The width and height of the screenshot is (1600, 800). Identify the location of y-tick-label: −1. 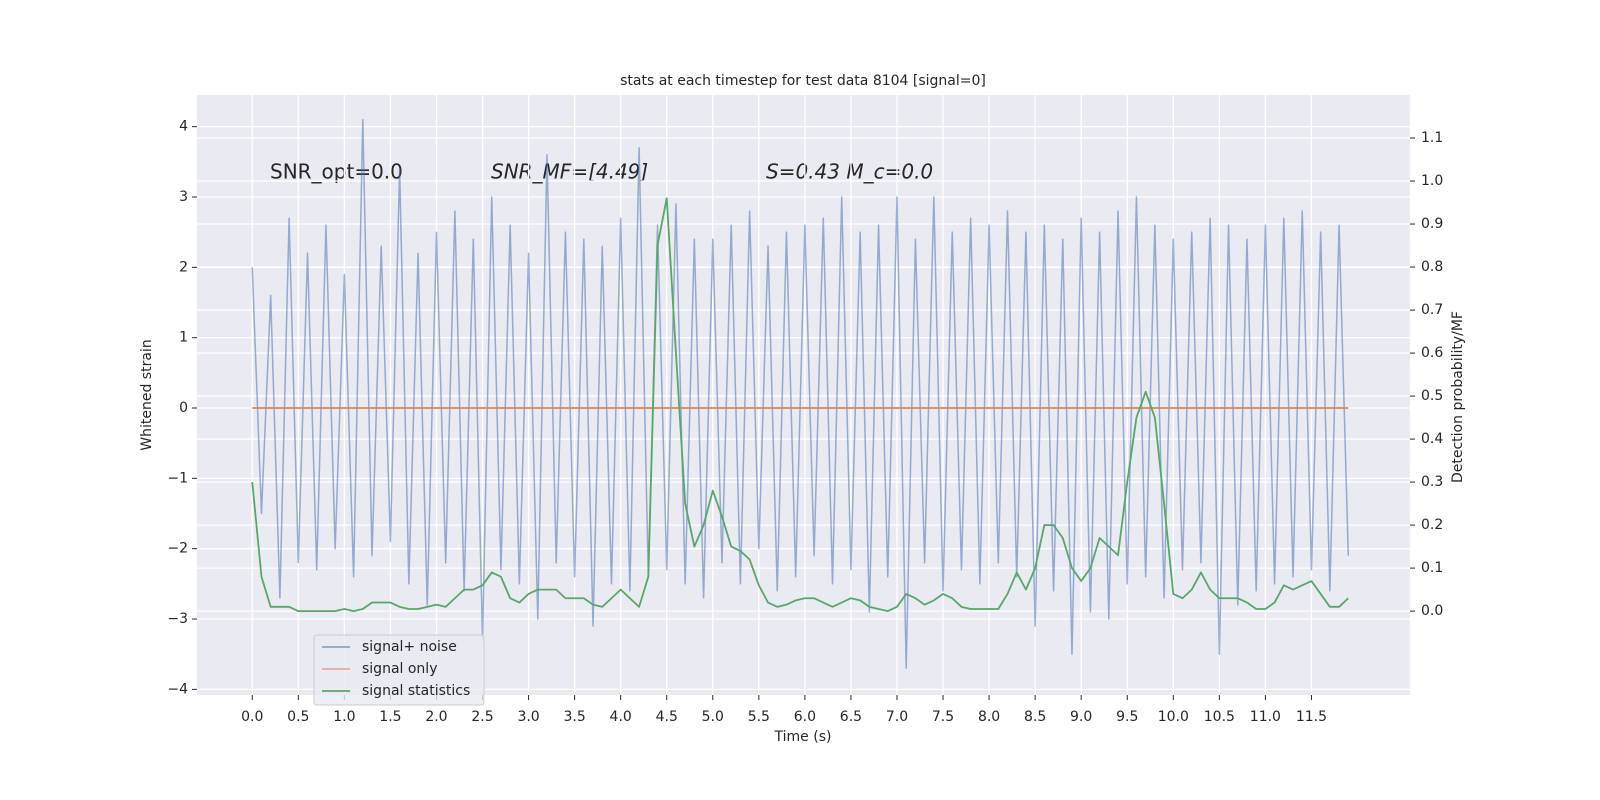
(177, 478).